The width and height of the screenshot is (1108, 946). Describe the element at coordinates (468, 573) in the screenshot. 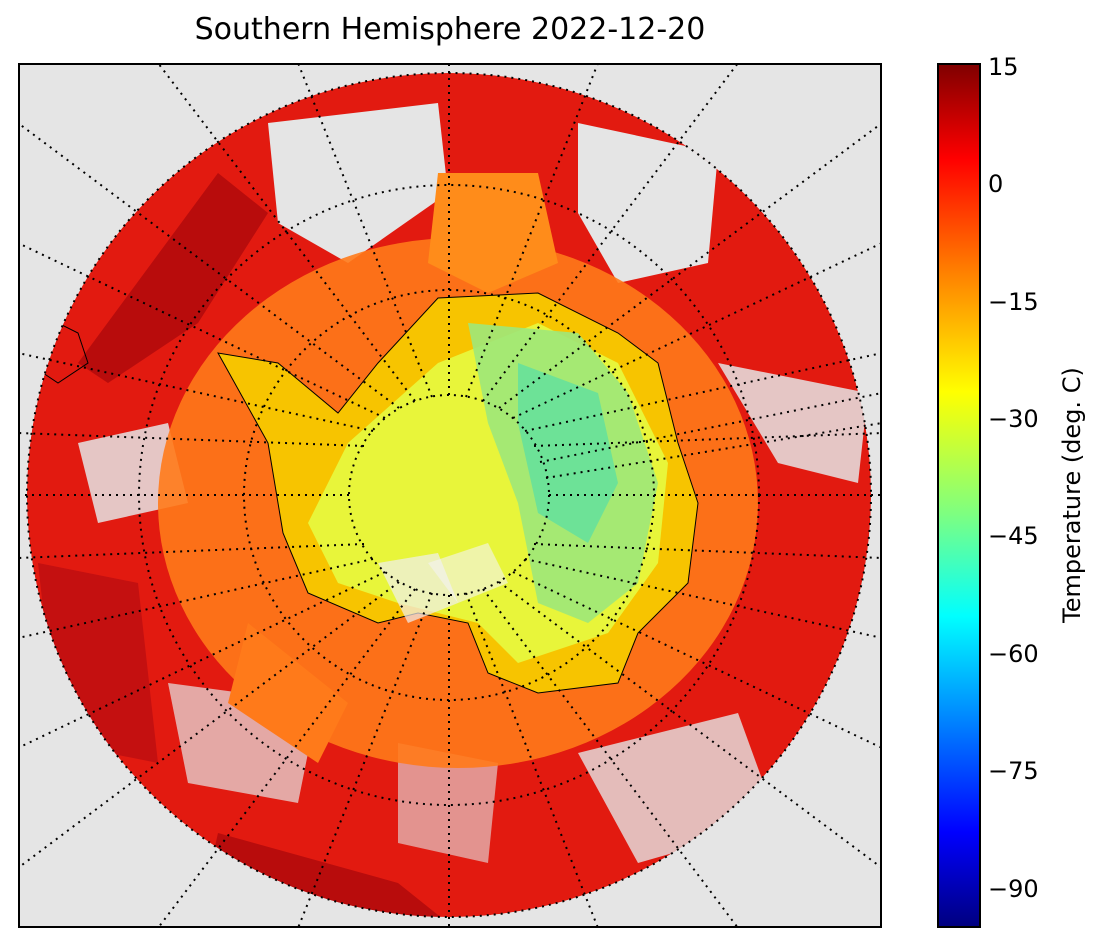

I see `ice-shelf-gap` at that location.